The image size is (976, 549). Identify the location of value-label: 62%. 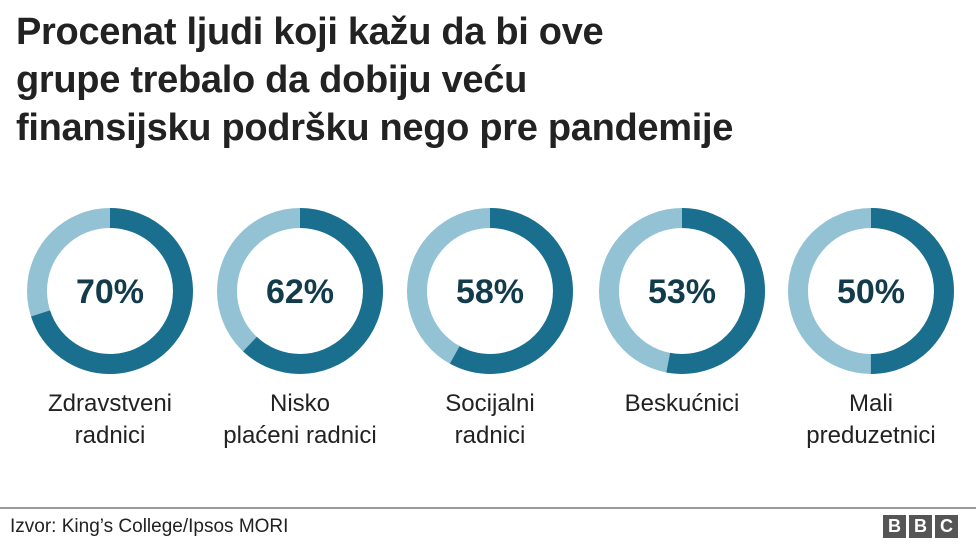
(300, 292).